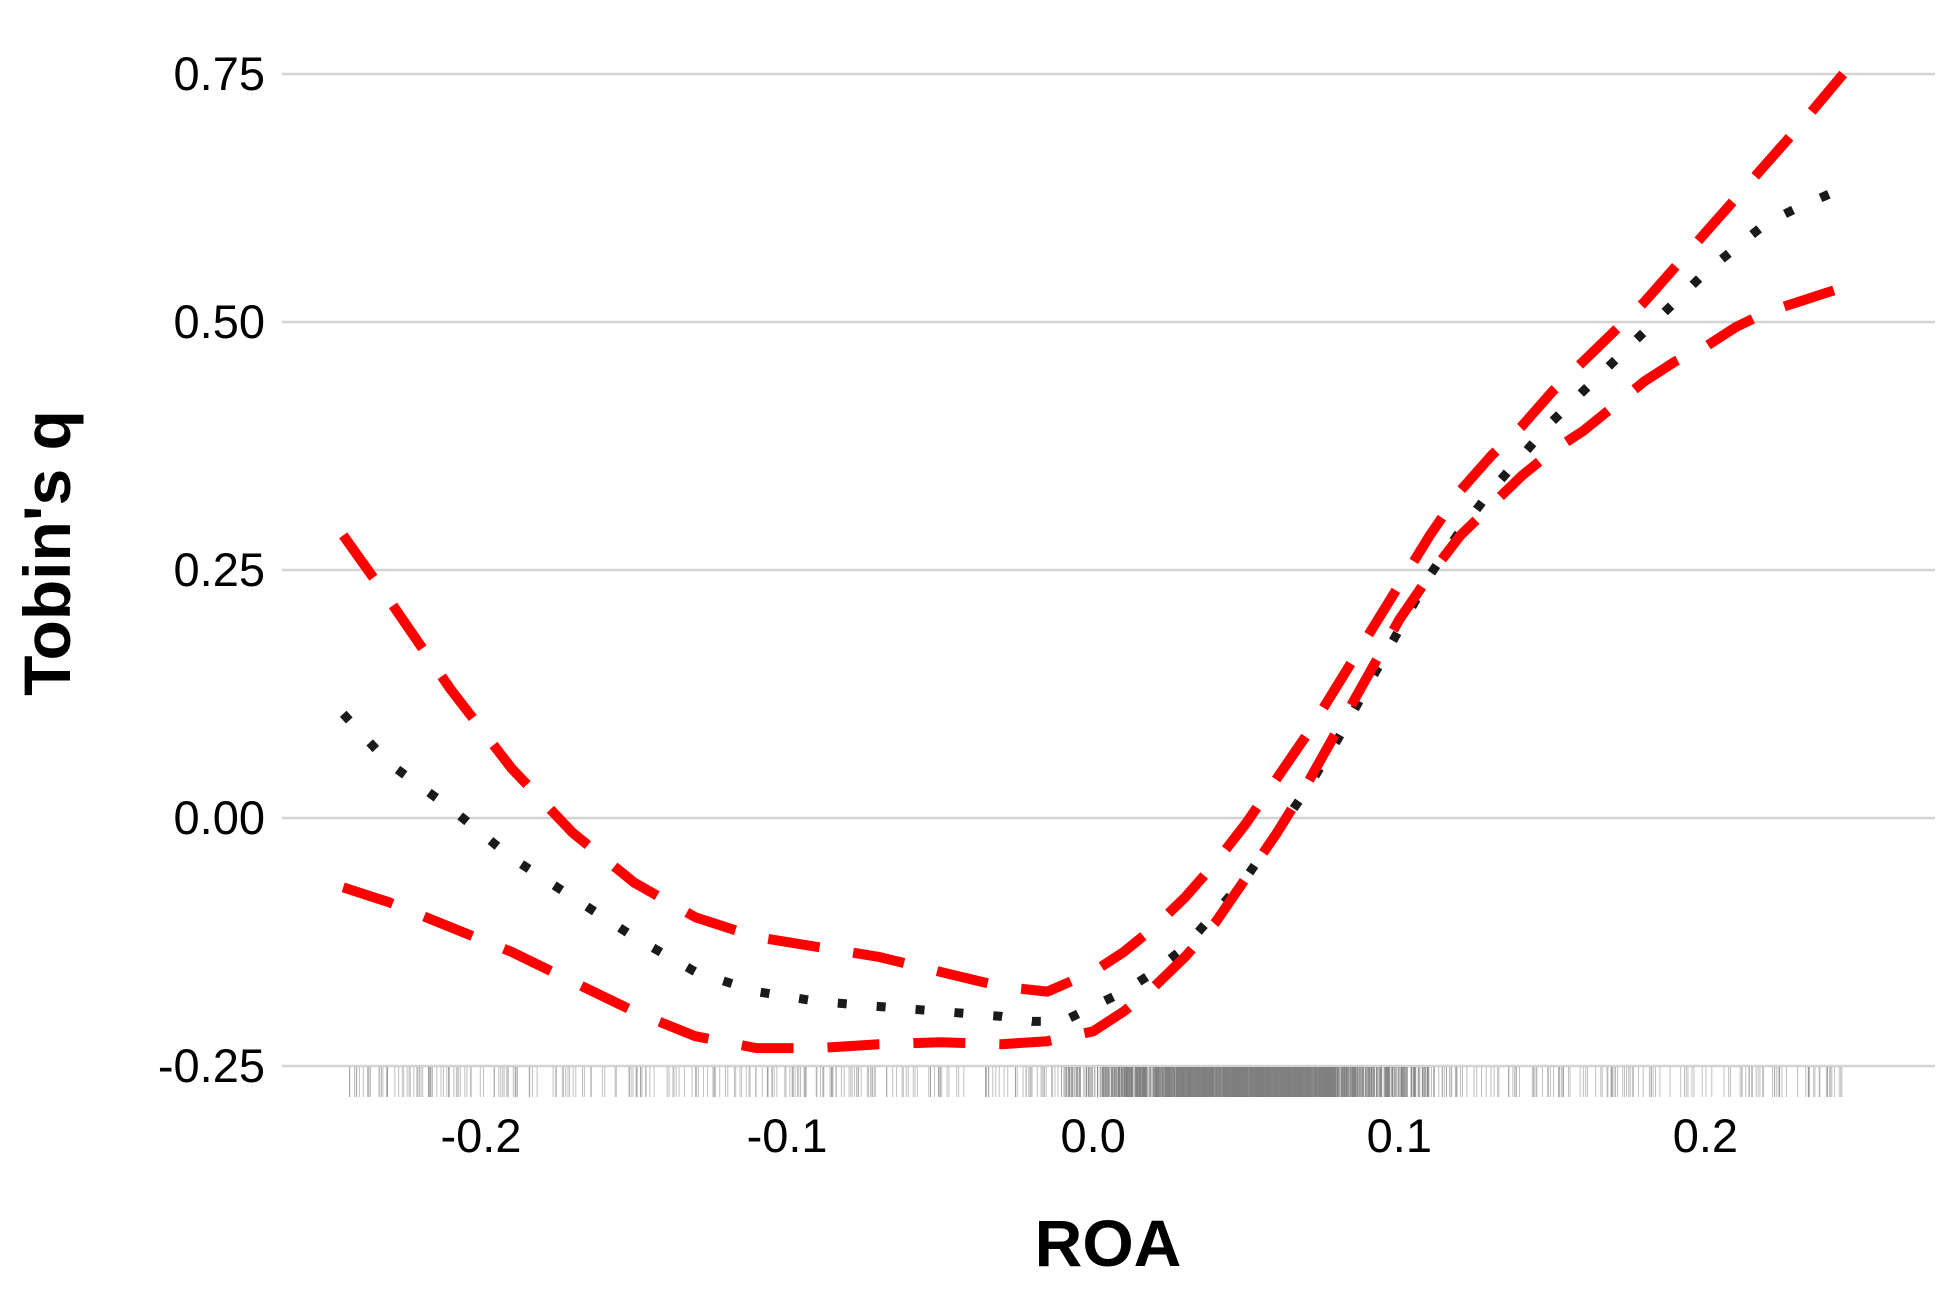 This screenshot has height=1296, width=1944. I want to click on x-tick-label: 0.0, so click(1093, 1135).